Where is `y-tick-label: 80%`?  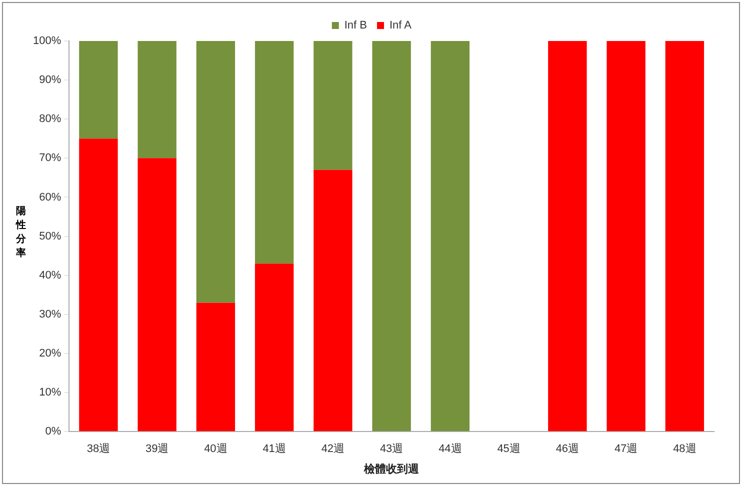 y-tick-label: 80% is located at coordinates (50, 119).